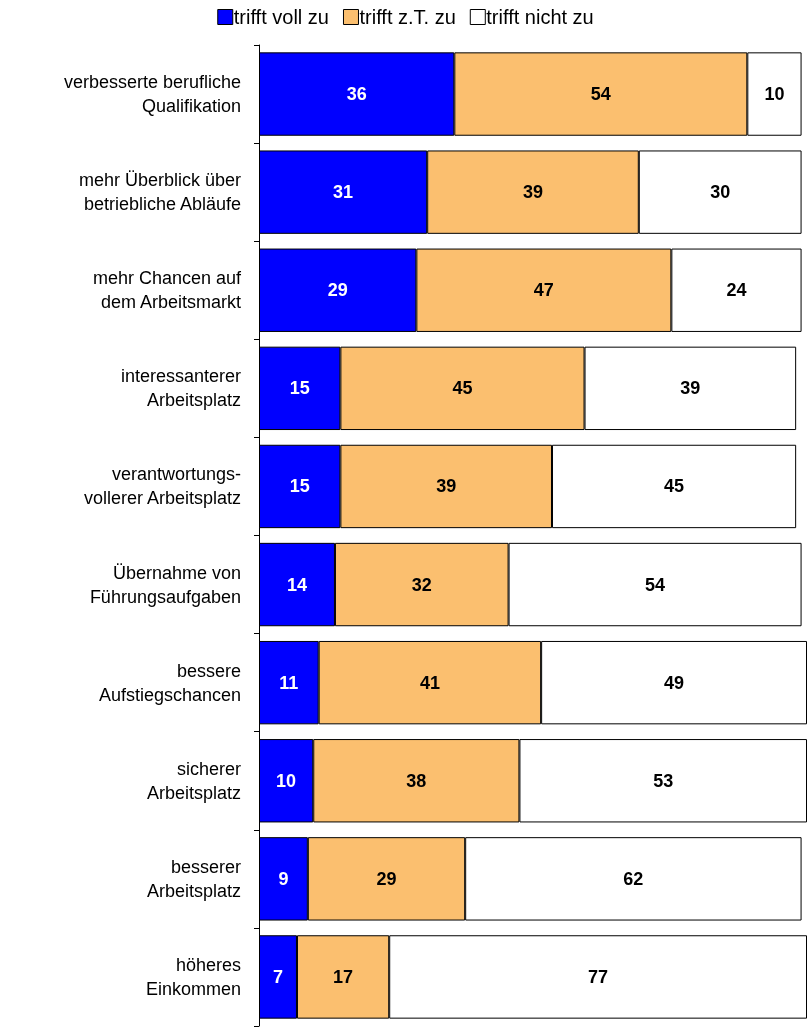 The image size is (811, 1030). I want to click on data-label: 17, so click(343, 976).